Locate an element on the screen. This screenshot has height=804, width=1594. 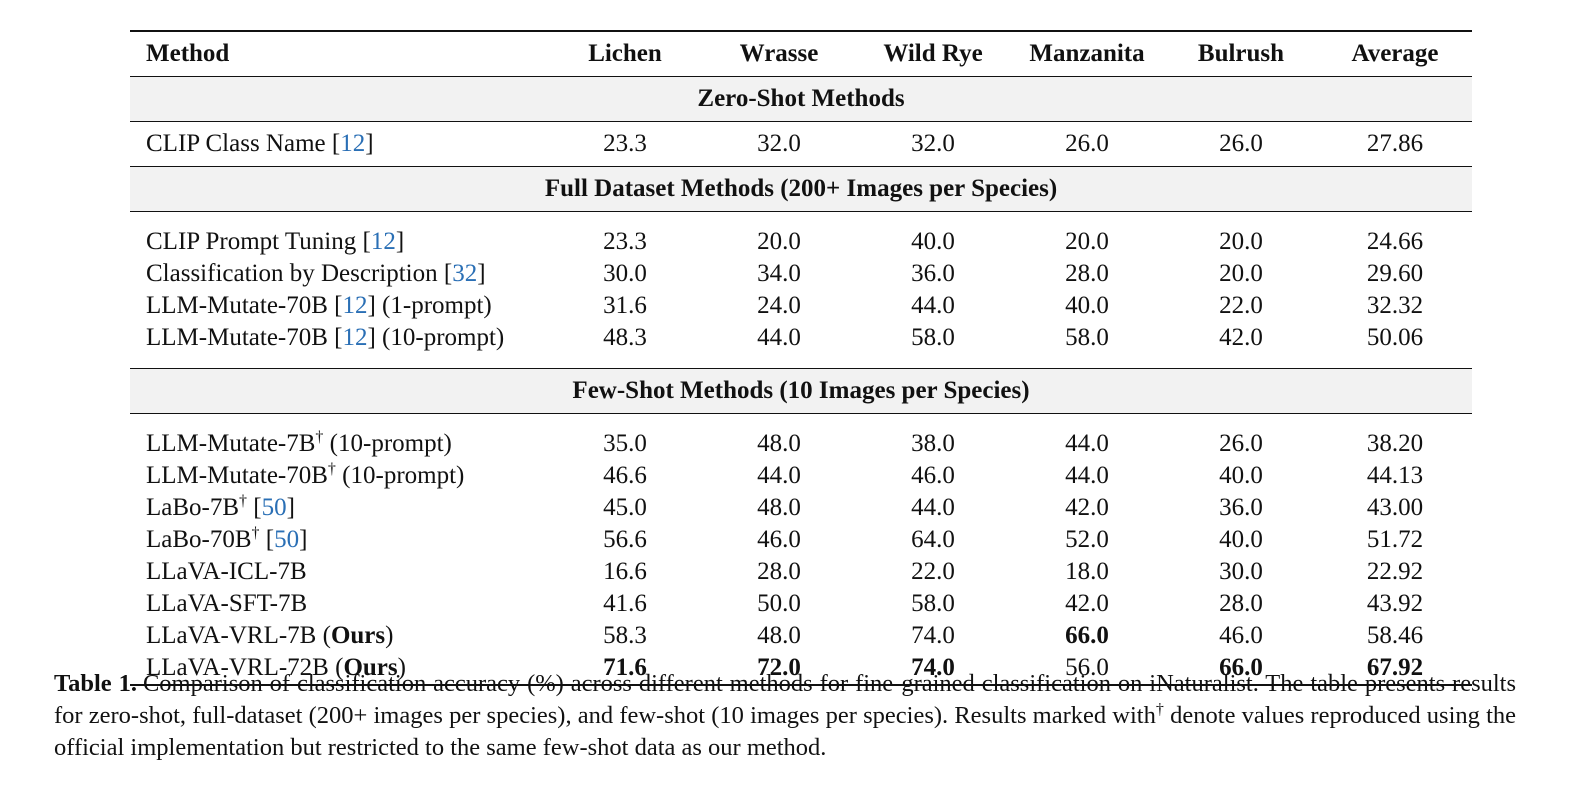
method-text: LLaVA-VRL-72B ( is located at coordinates (245, 667).